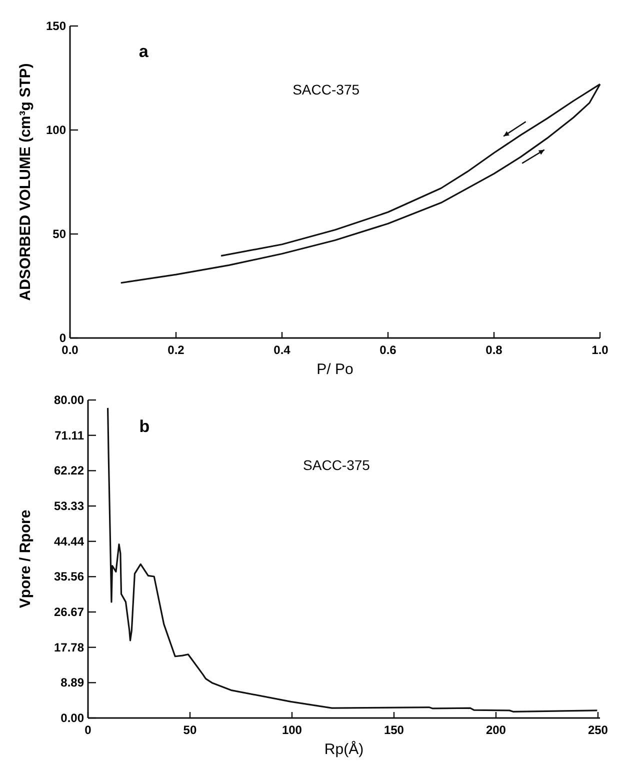  I want to click on x-tick-label: 50, so click(190, 730).